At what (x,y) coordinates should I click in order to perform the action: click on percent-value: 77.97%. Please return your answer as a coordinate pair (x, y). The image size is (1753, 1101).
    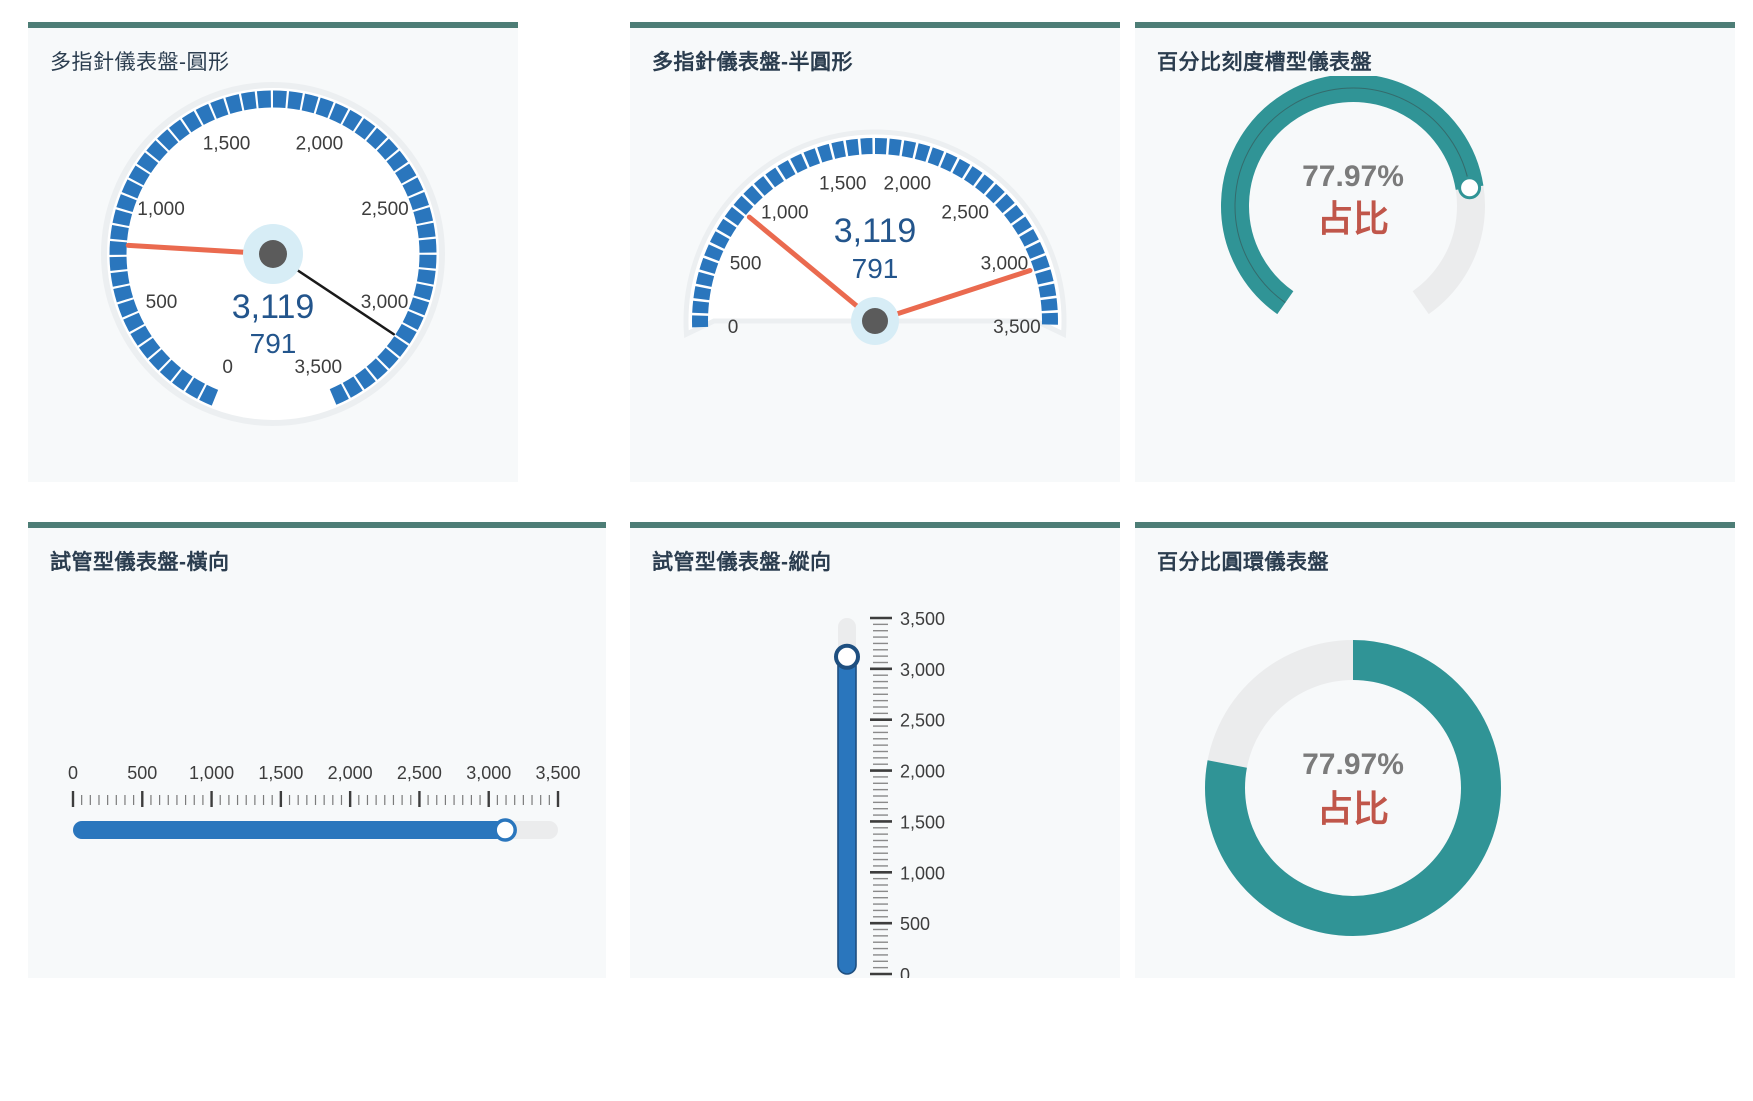
    Looking at the image, I should click on (1353, 764).